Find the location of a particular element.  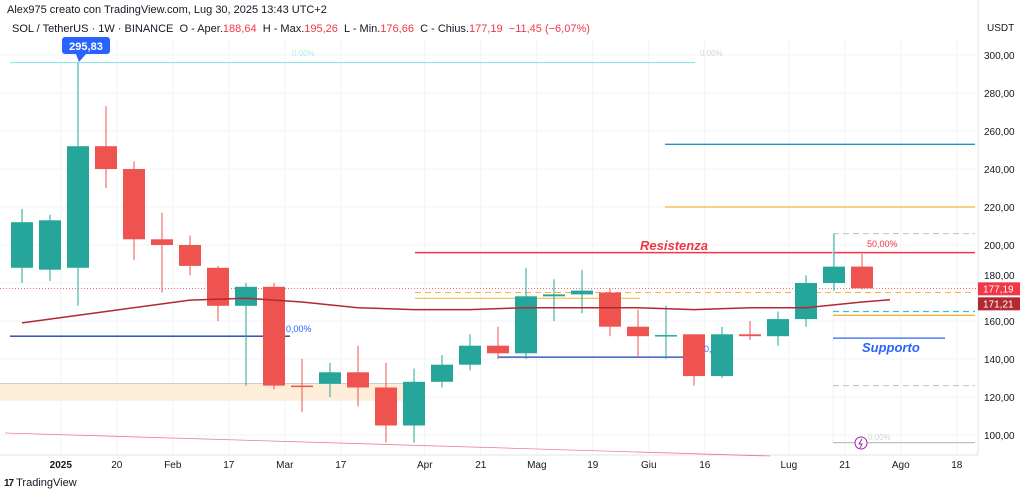

tradingview-logo: 17 TradingView is located at coordinates (40, 483).